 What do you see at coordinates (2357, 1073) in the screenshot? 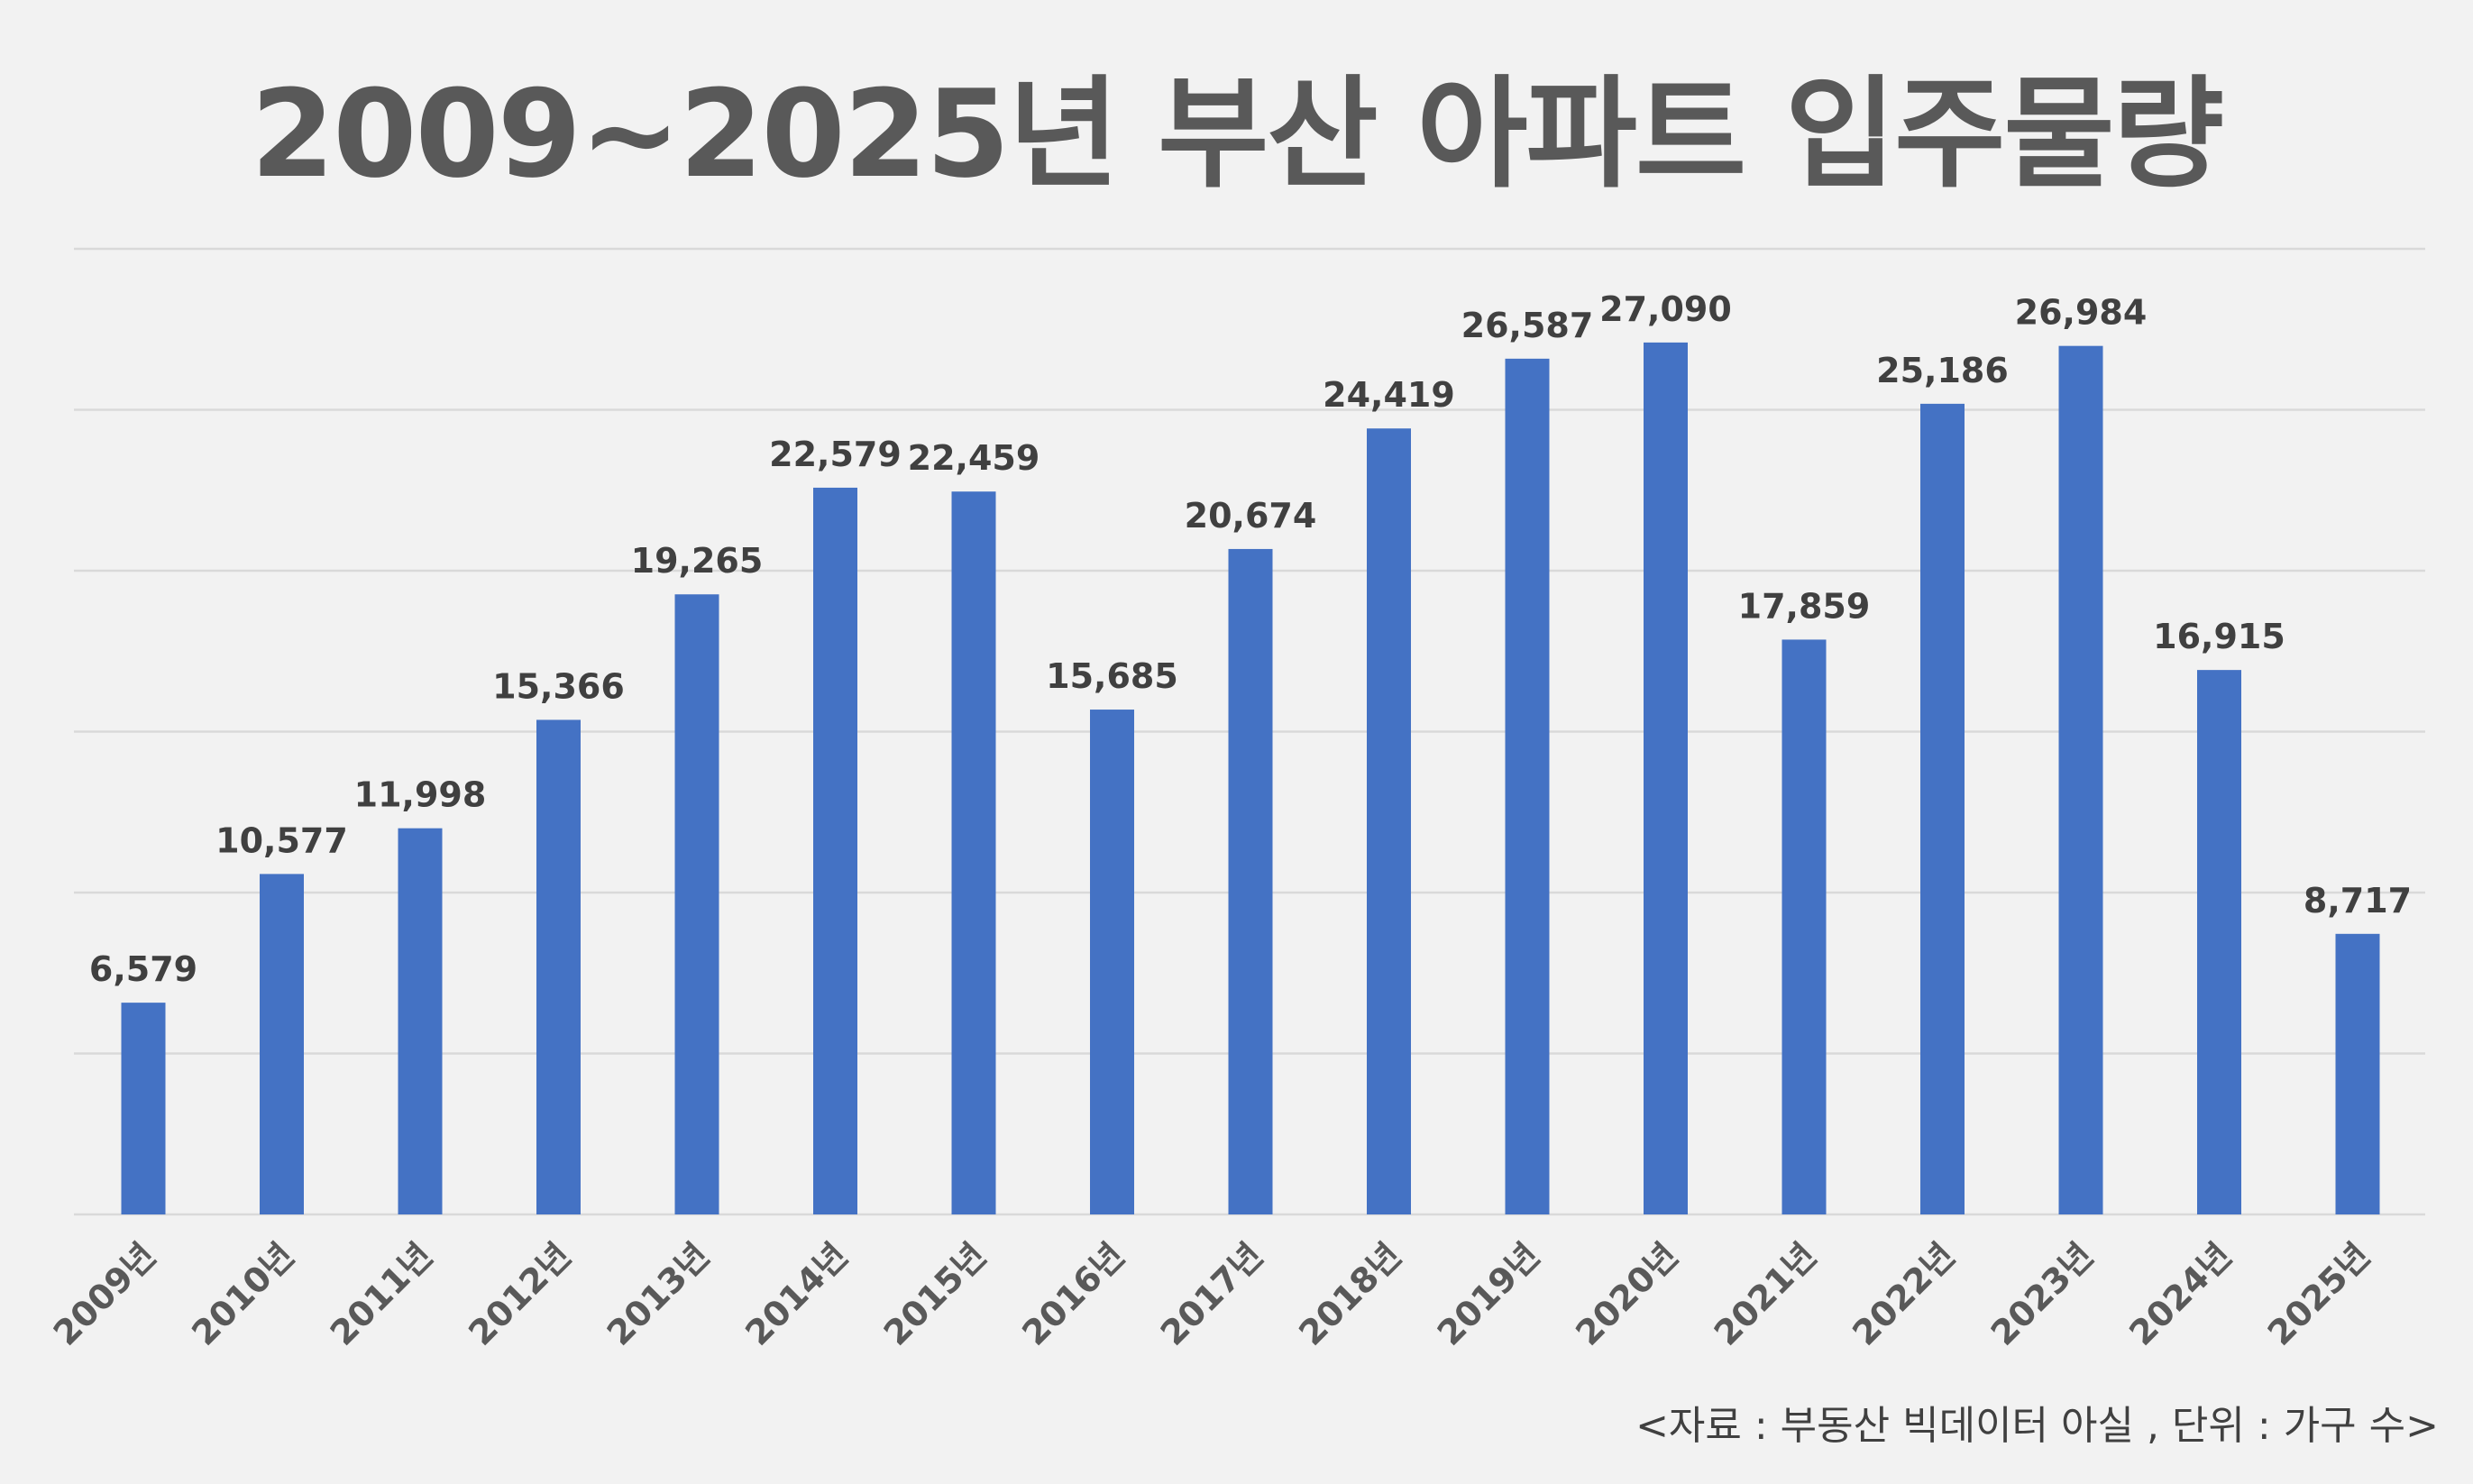
I see `bar-2025년` at bounding box center [2357, 1073].